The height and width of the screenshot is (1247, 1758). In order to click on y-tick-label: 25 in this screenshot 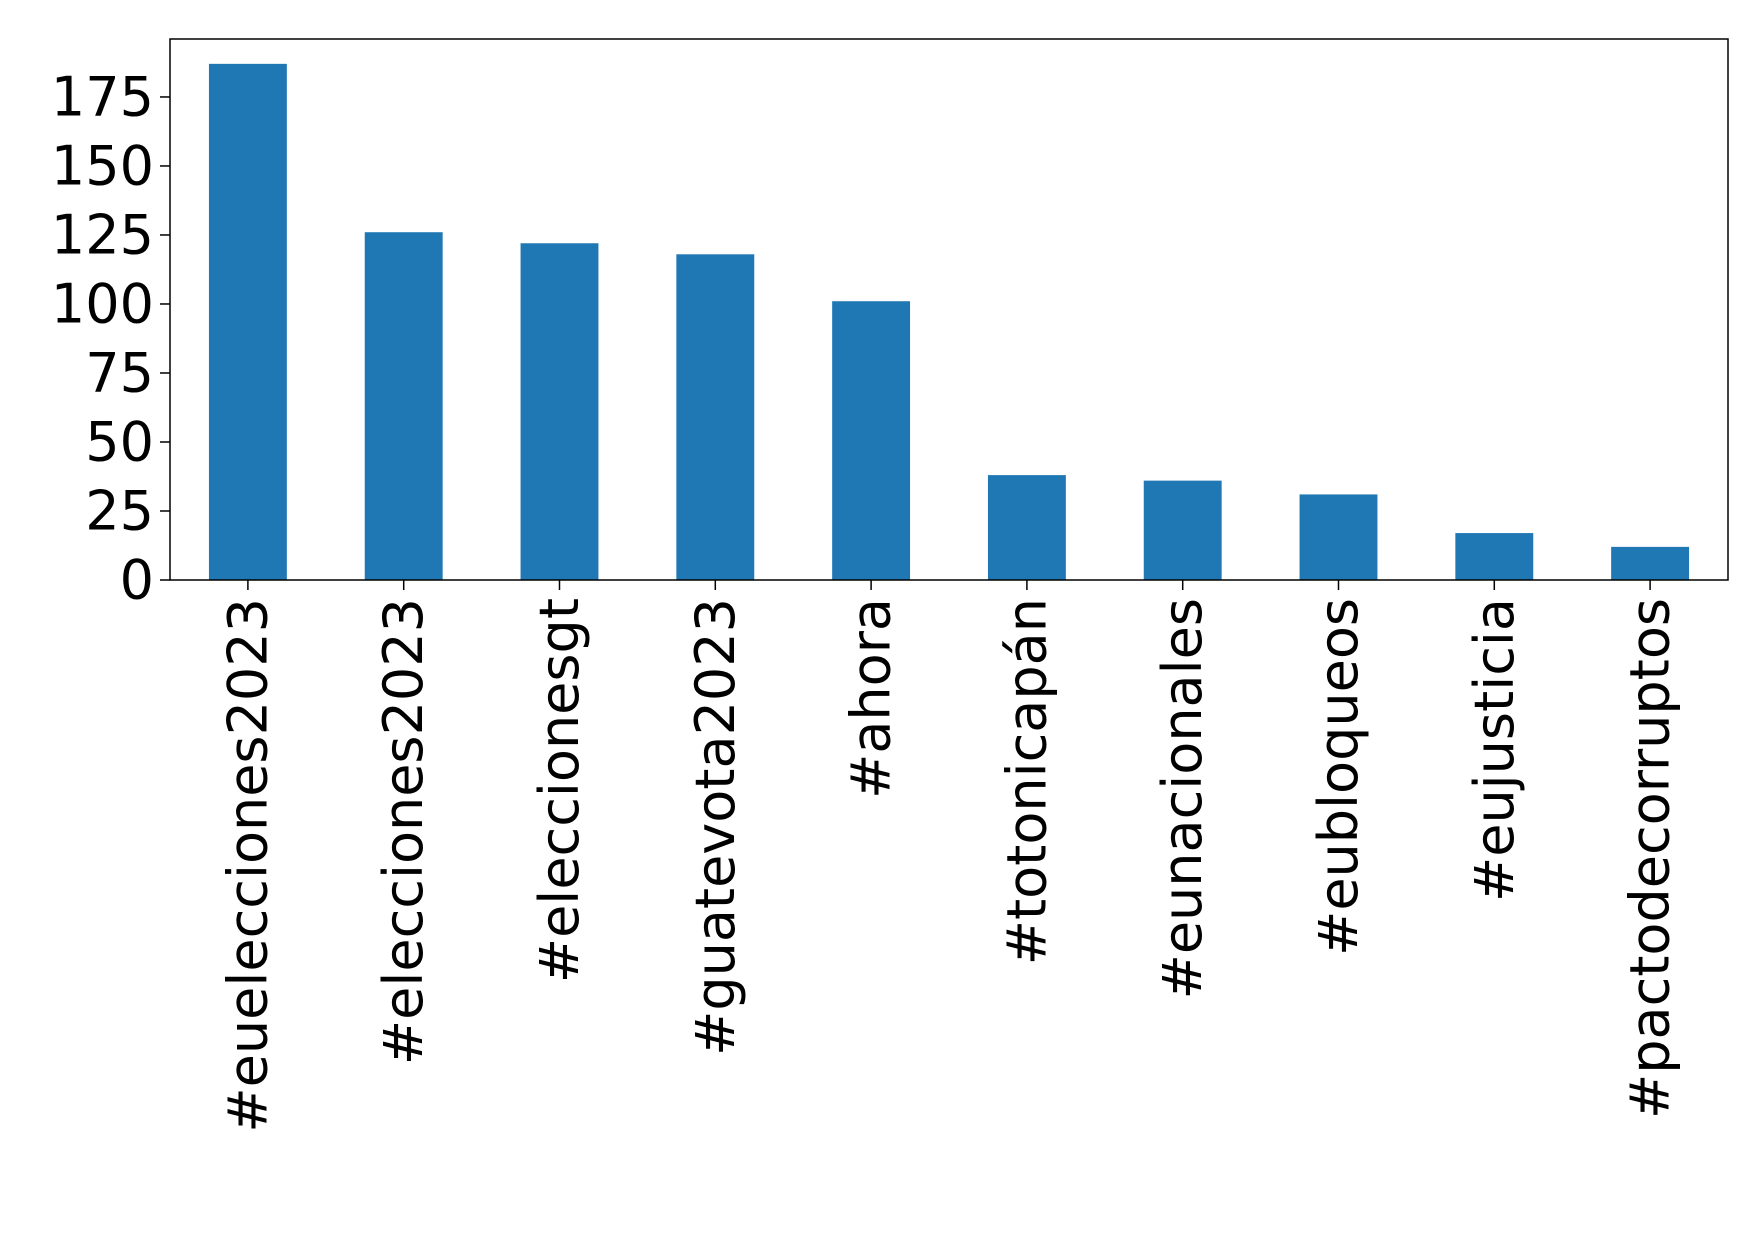, I will do `click(119, 510)`.